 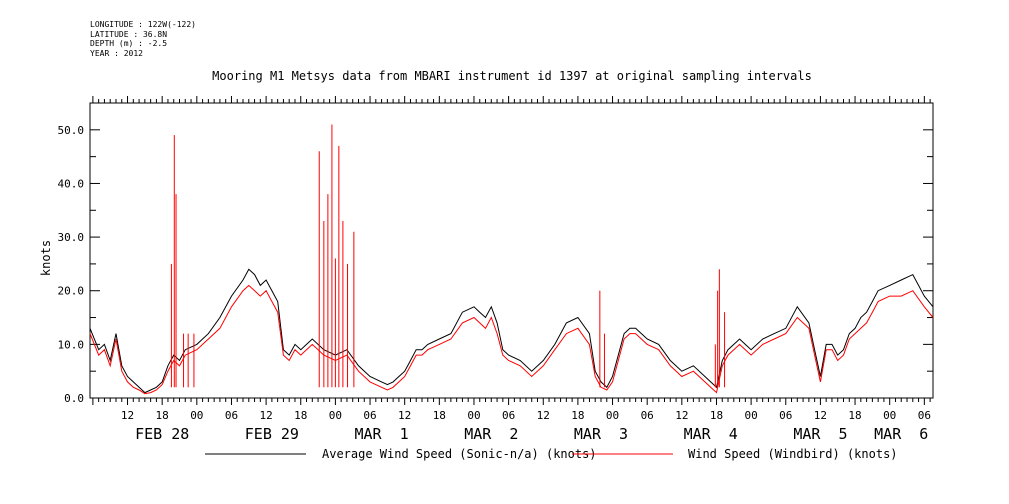 What do you see at coordinates (71, 237) in the screenshot?
I see `y-tick-label: 30.0` at bounding box center [71, 237].